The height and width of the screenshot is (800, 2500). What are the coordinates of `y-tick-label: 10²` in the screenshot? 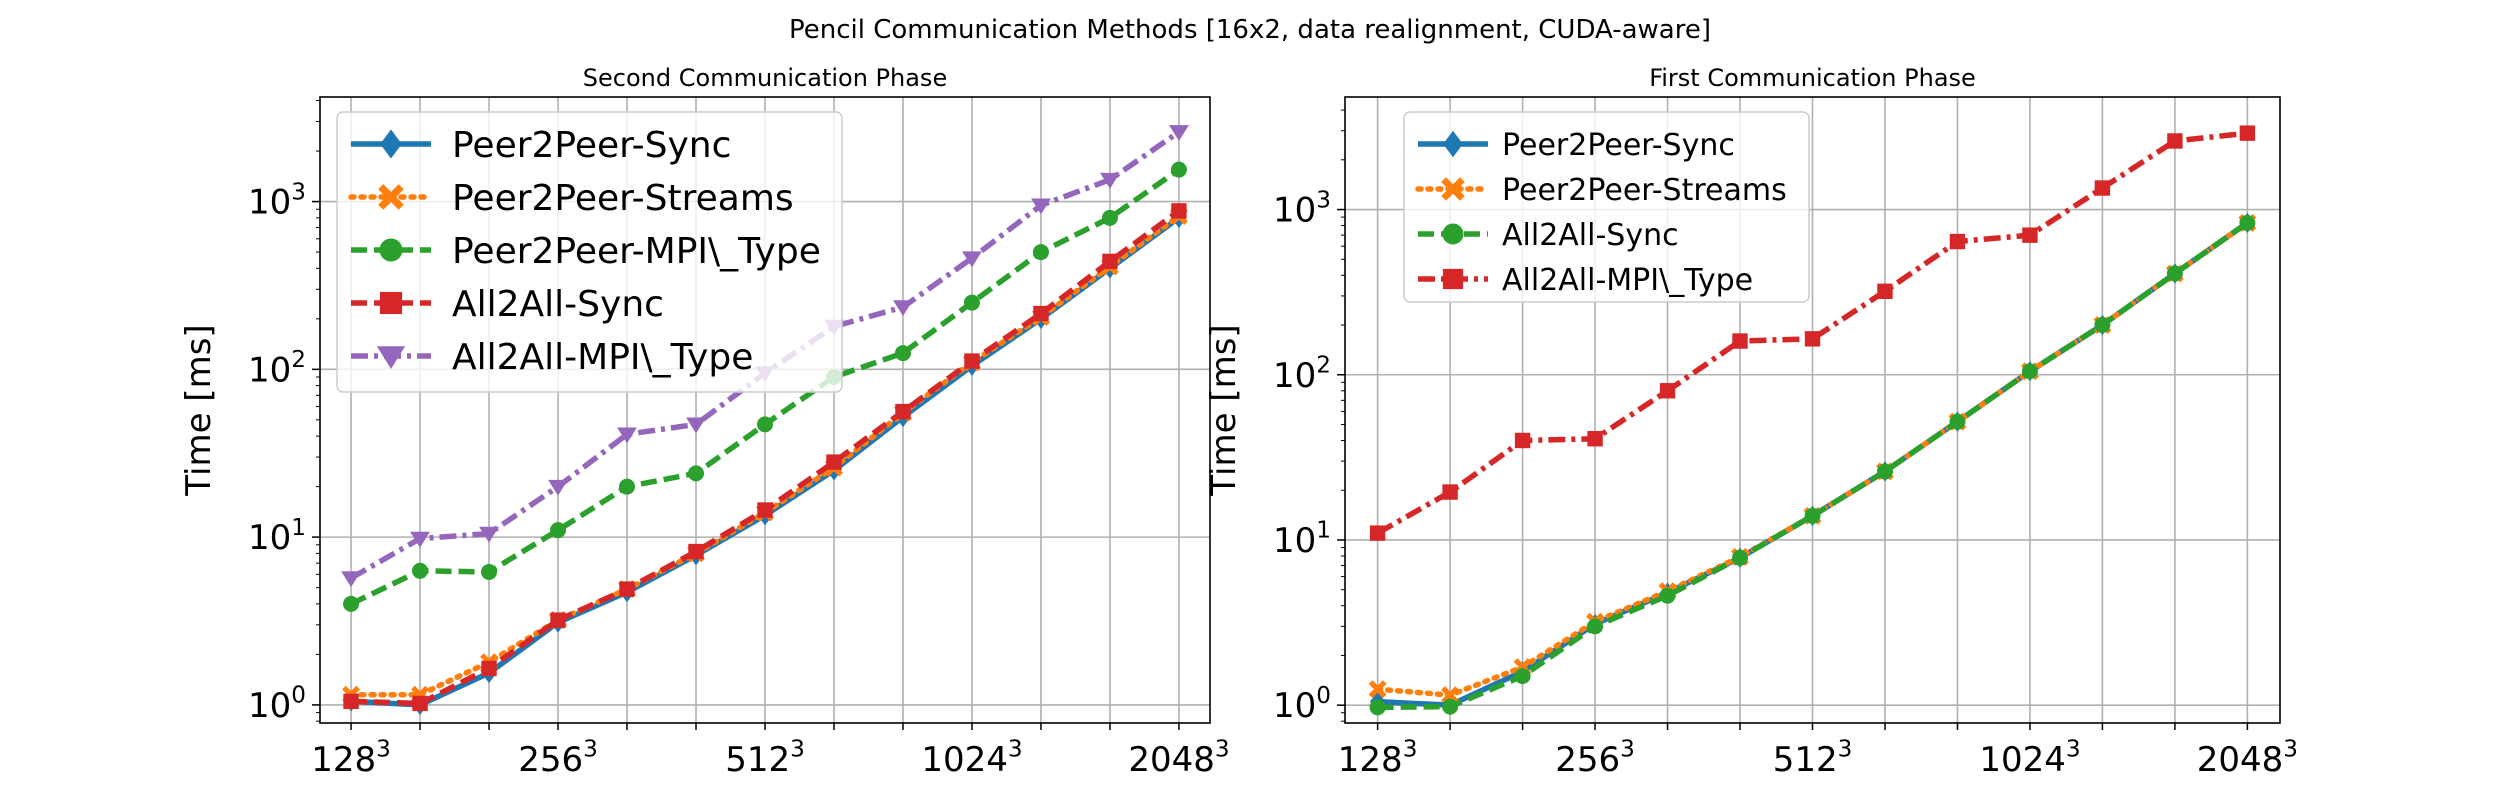 It's located at (277, 368).